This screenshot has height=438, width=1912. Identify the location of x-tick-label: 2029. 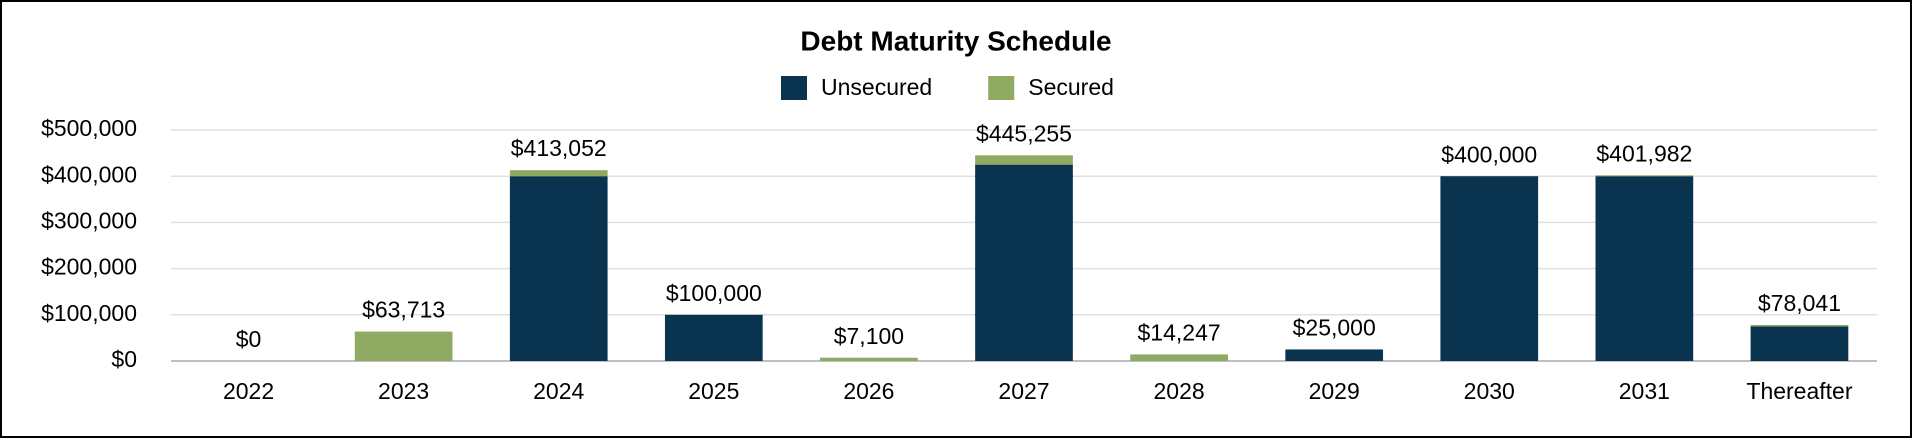
(1334, 391).